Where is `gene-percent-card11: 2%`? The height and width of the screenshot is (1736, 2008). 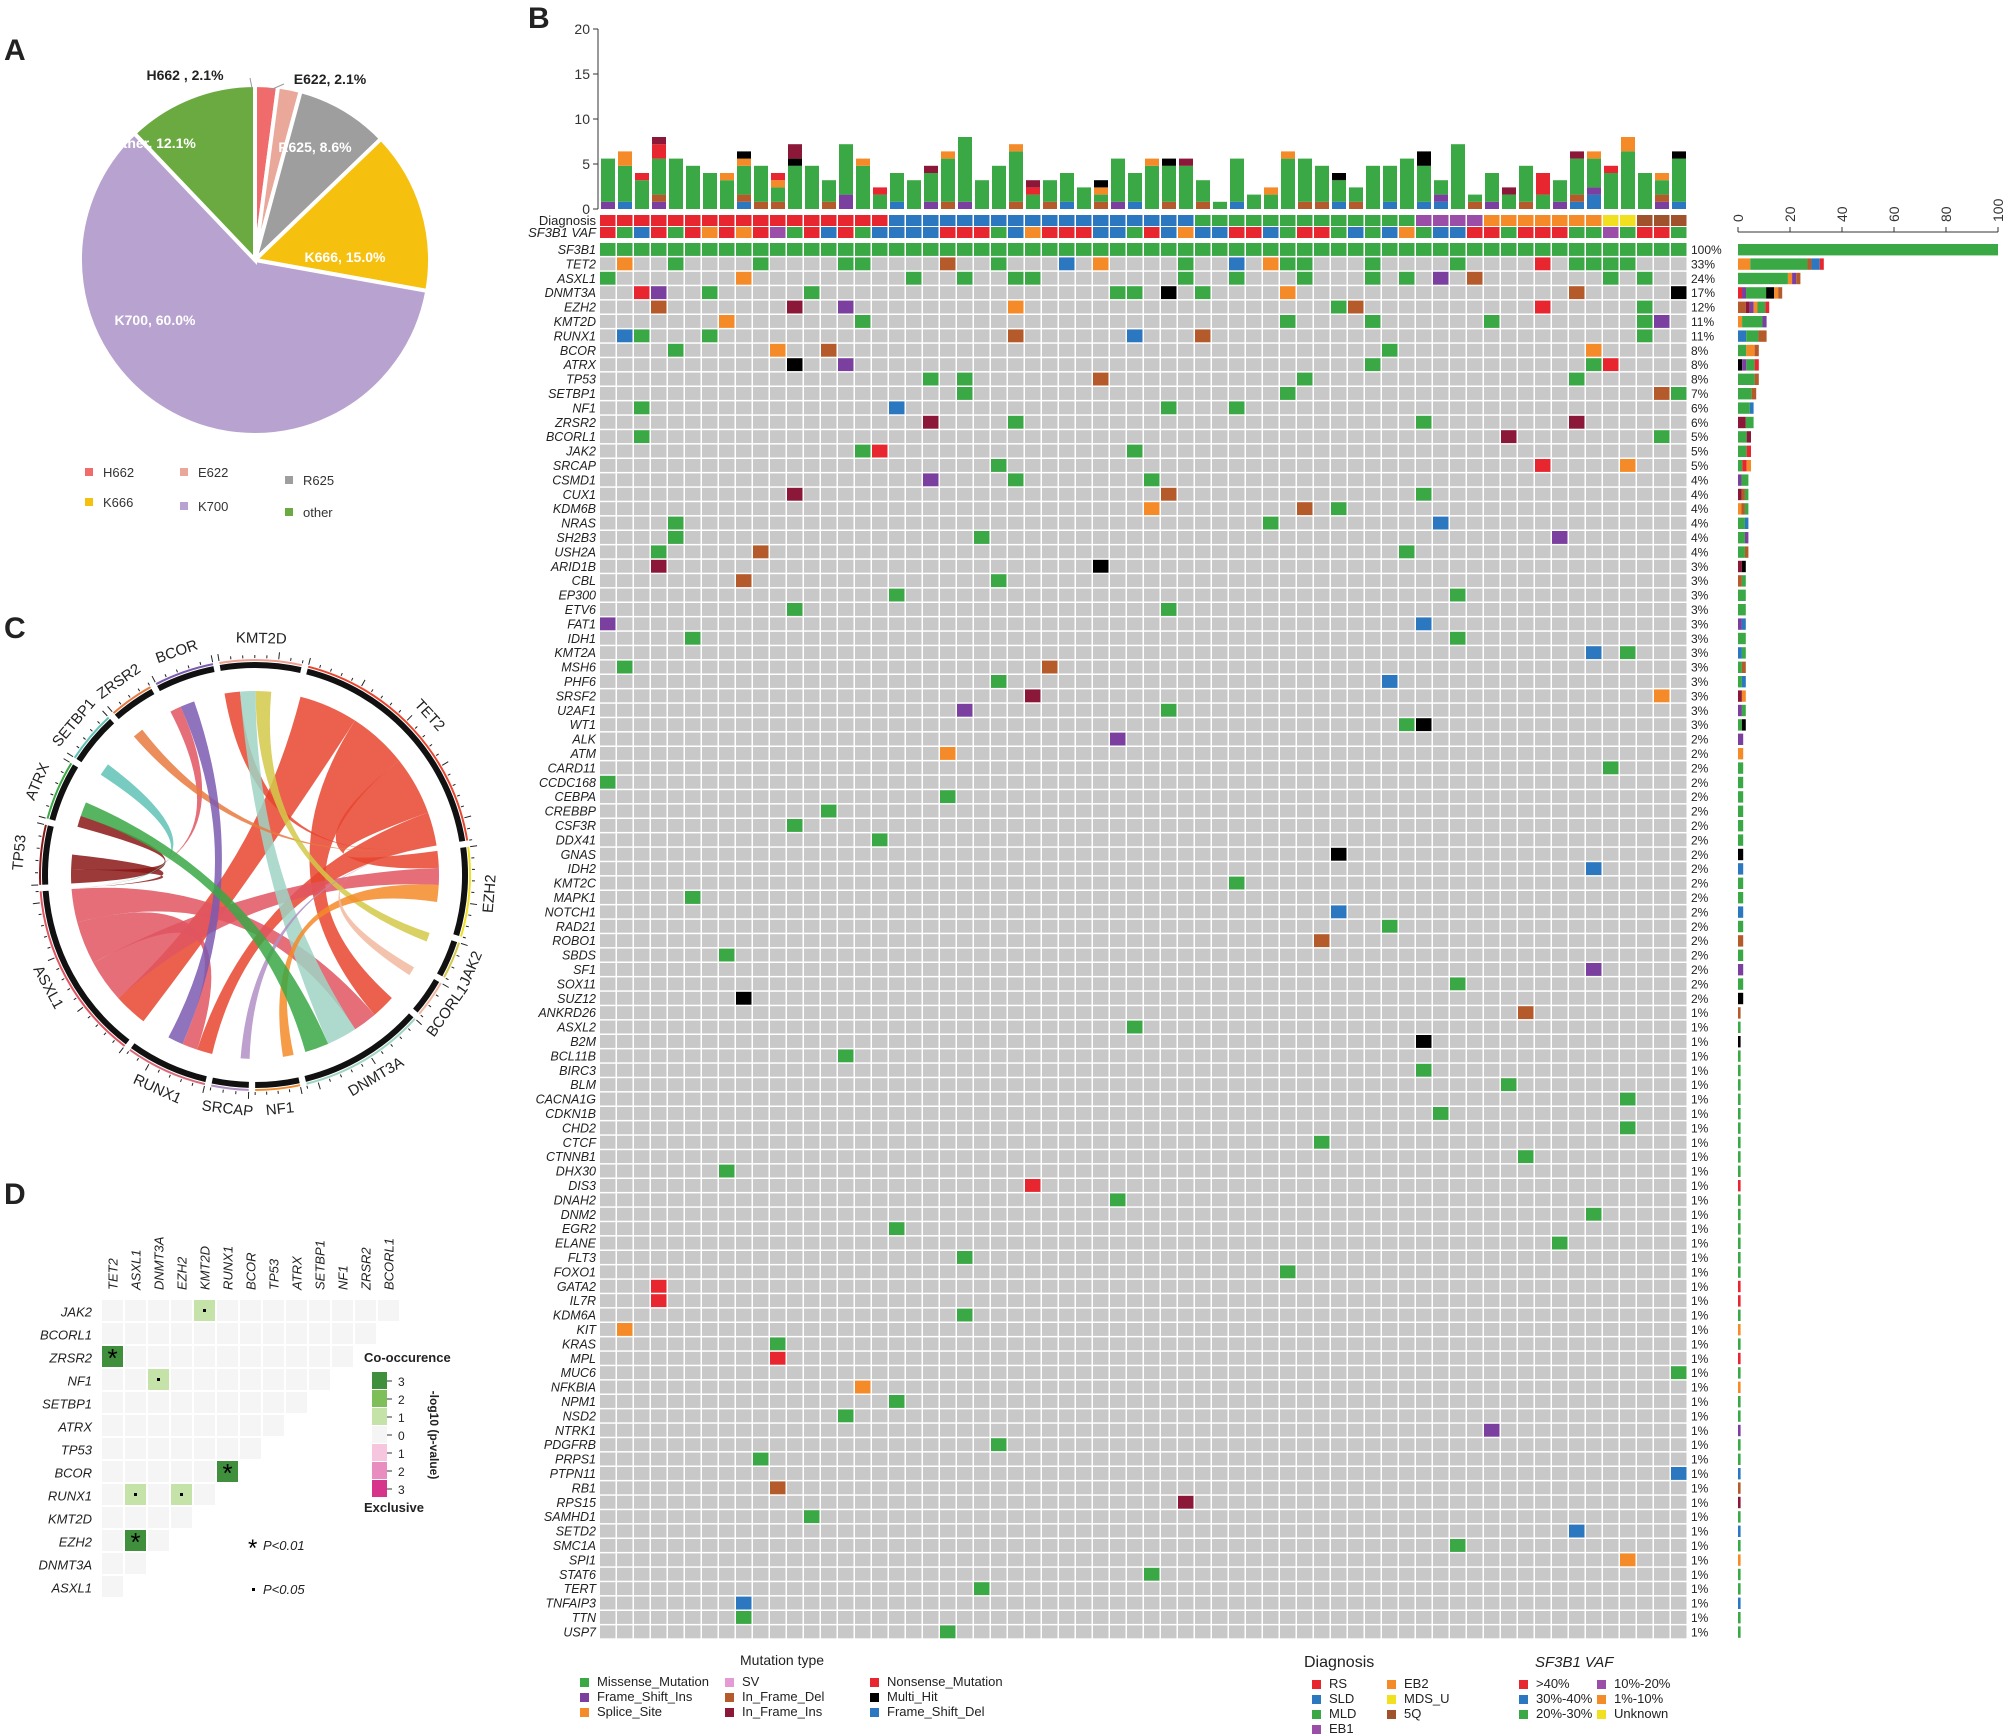
gene-percent-card11: 2% is located at coordinates (1700, 768).